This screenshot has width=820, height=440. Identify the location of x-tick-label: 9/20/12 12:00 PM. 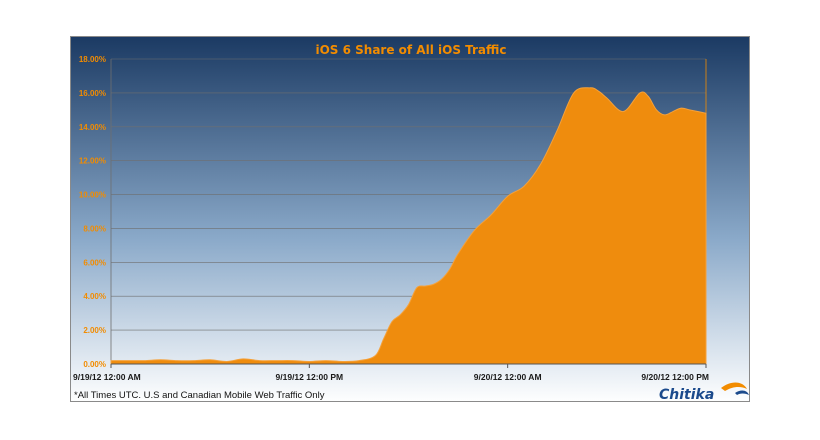
(675, 377).